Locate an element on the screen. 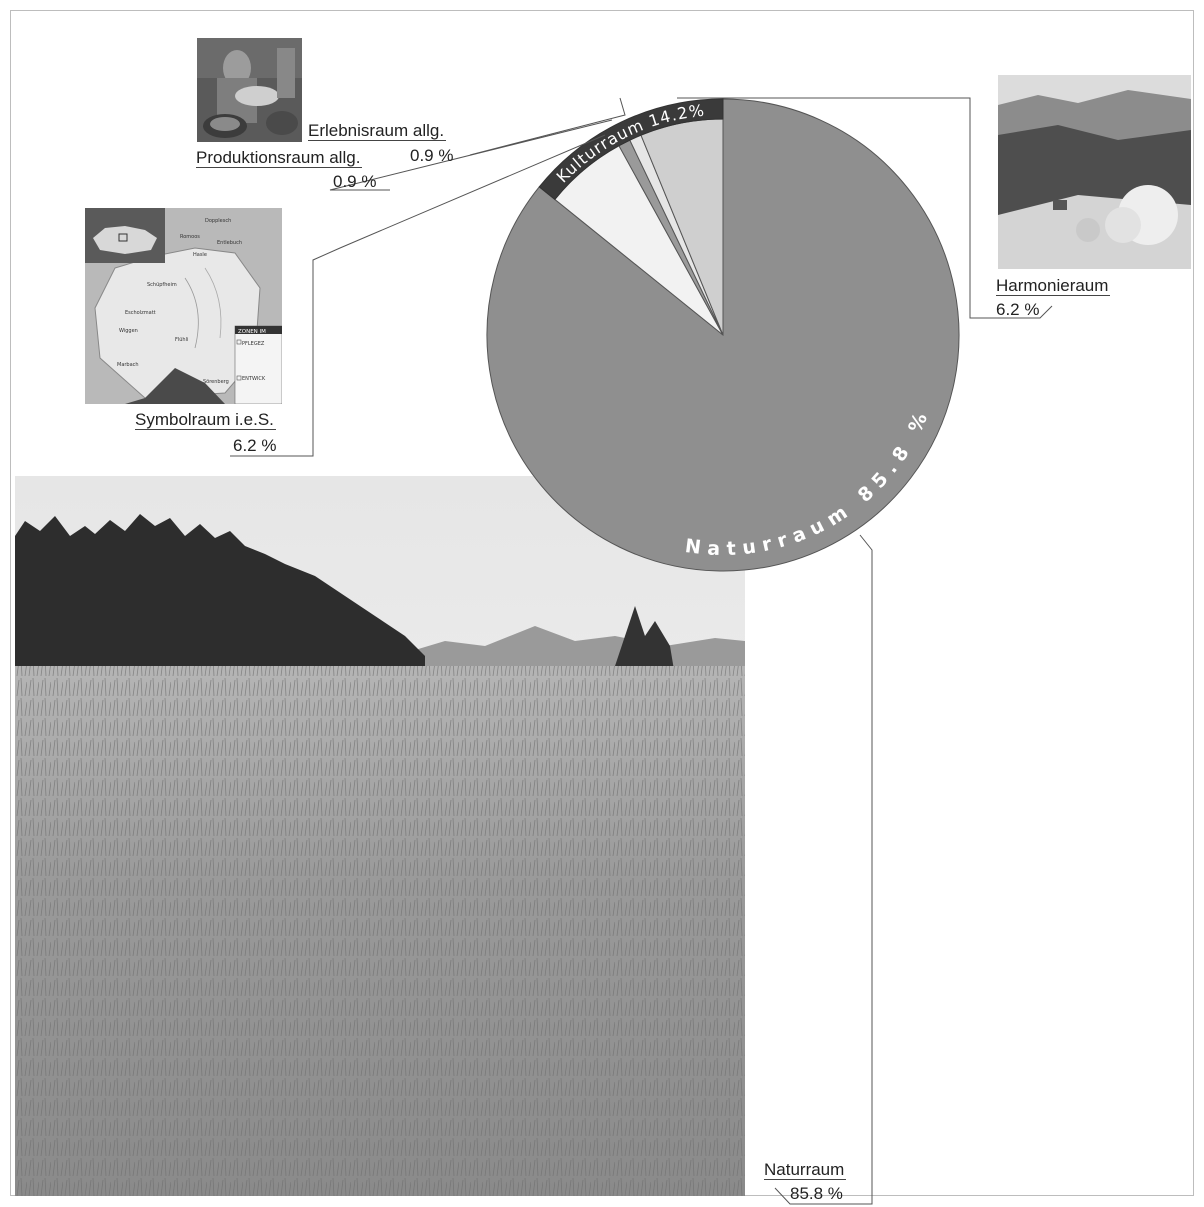  map-place: Entlebuch is located at coordinates (229, 243).